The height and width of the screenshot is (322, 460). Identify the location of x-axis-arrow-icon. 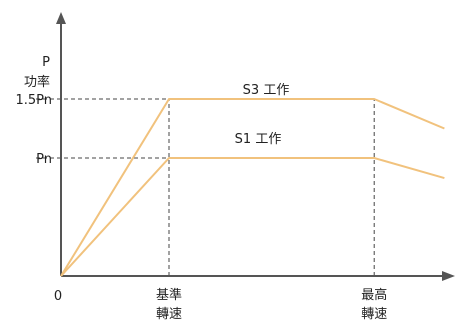
(448, 276).